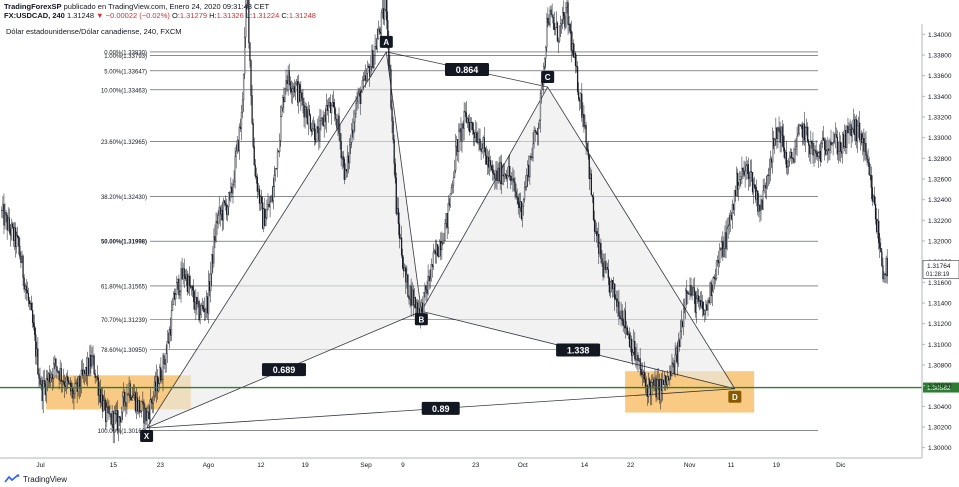 This screenshot has width=959, height=487. I want to click on time-axis: Jul 15 23 Ago 12 19 Sep 9 23 Oct 14 22 Nov 11 19 Dic, so click(441, 465).